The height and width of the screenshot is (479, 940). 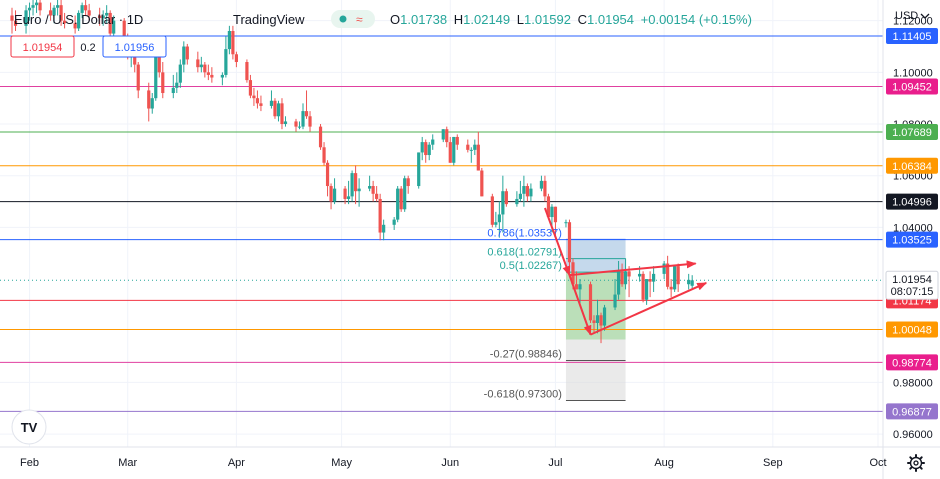 I want to click on fib-zone-upper, so click(x=595, y=256).